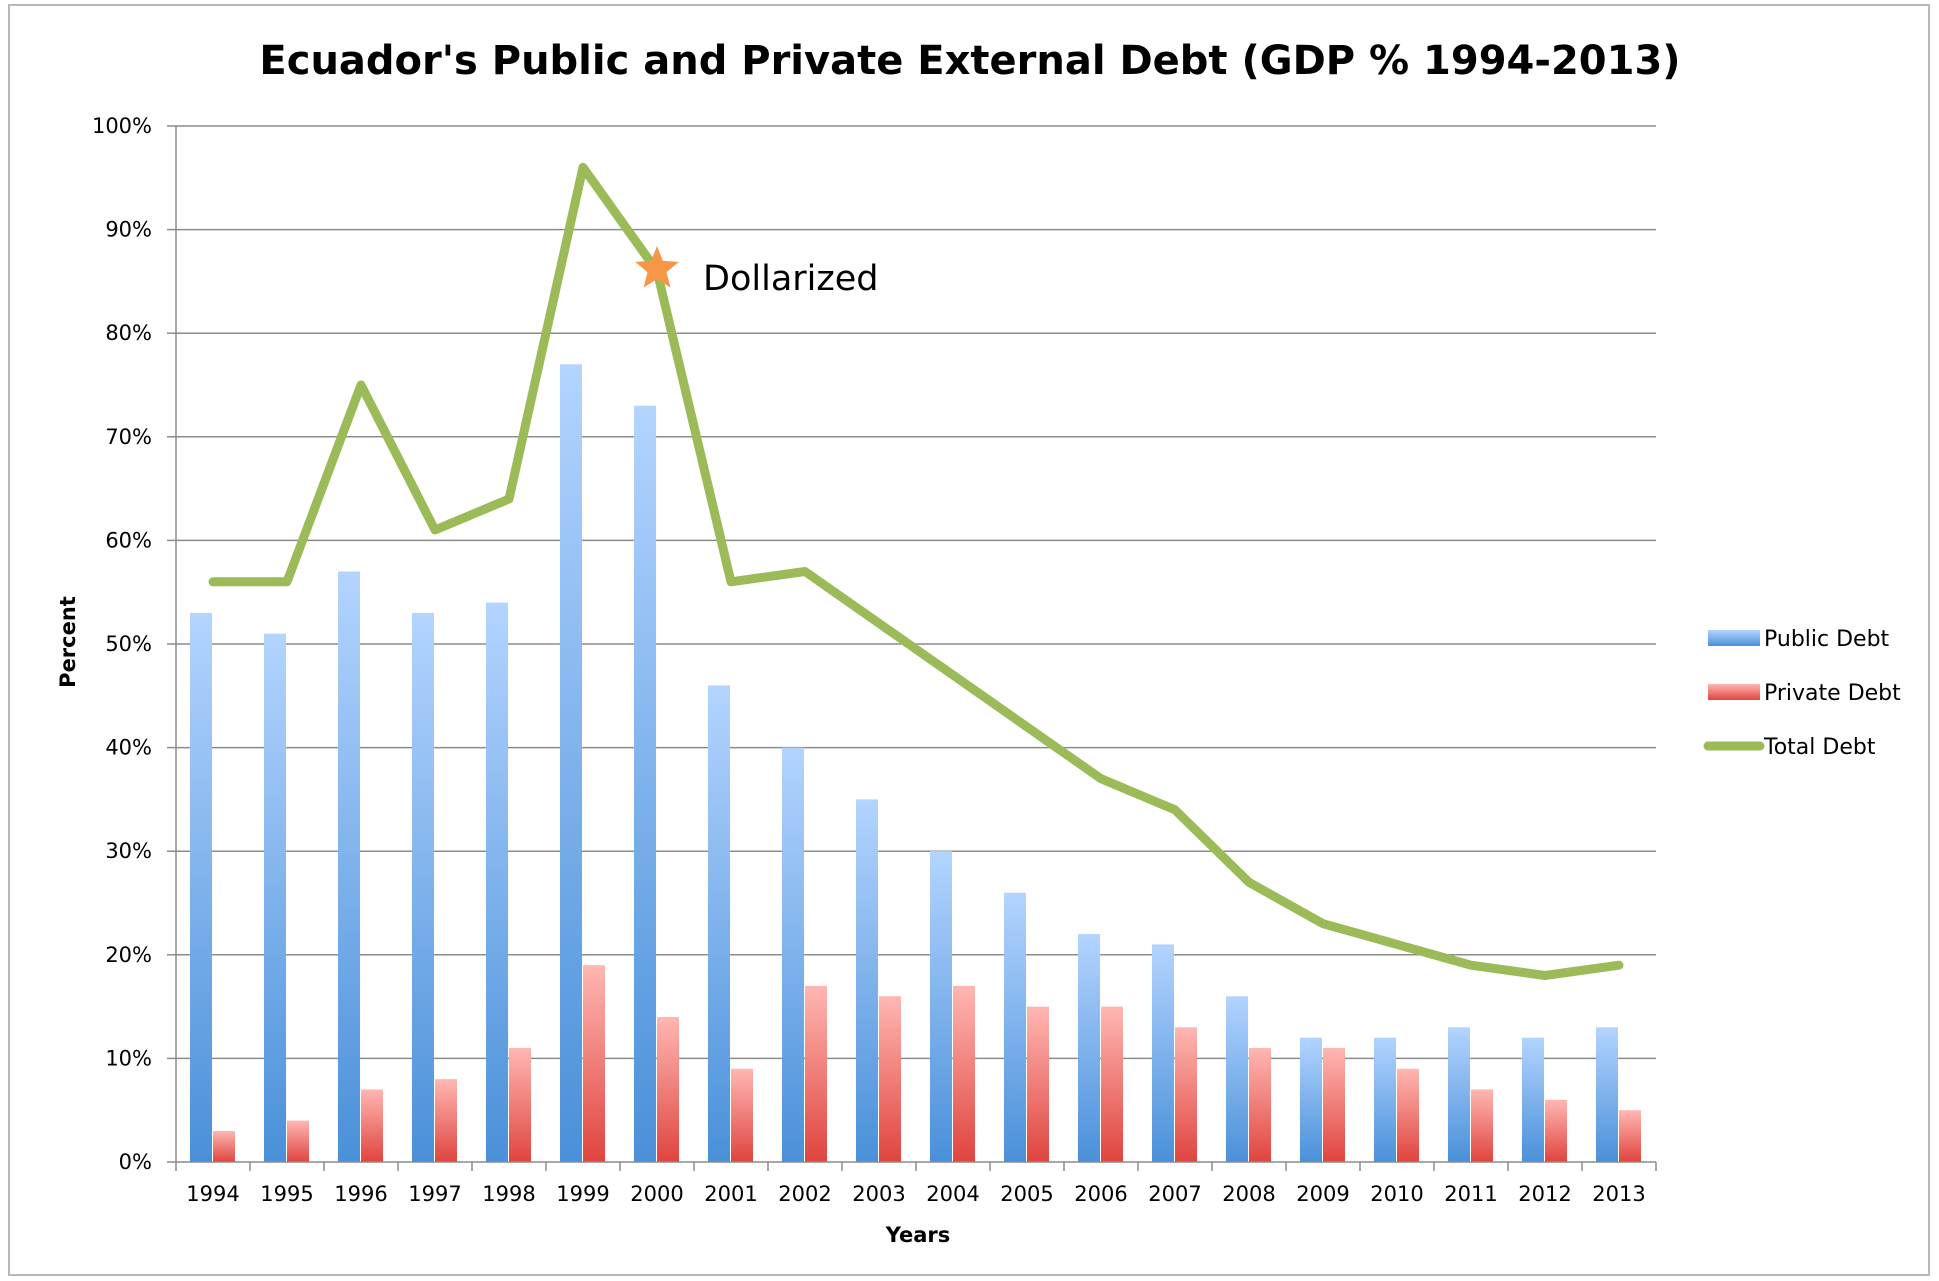 This screenshot has width=1939, height=1281. I want to click on annotation: Dollarized, so click(757, 272).